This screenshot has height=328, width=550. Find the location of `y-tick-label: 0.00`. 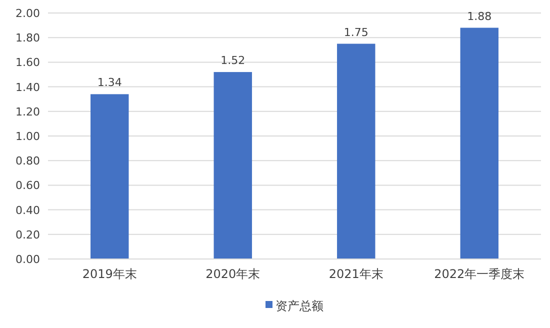

y-tick-label: 0.00 is located at coordinates (28, 259).